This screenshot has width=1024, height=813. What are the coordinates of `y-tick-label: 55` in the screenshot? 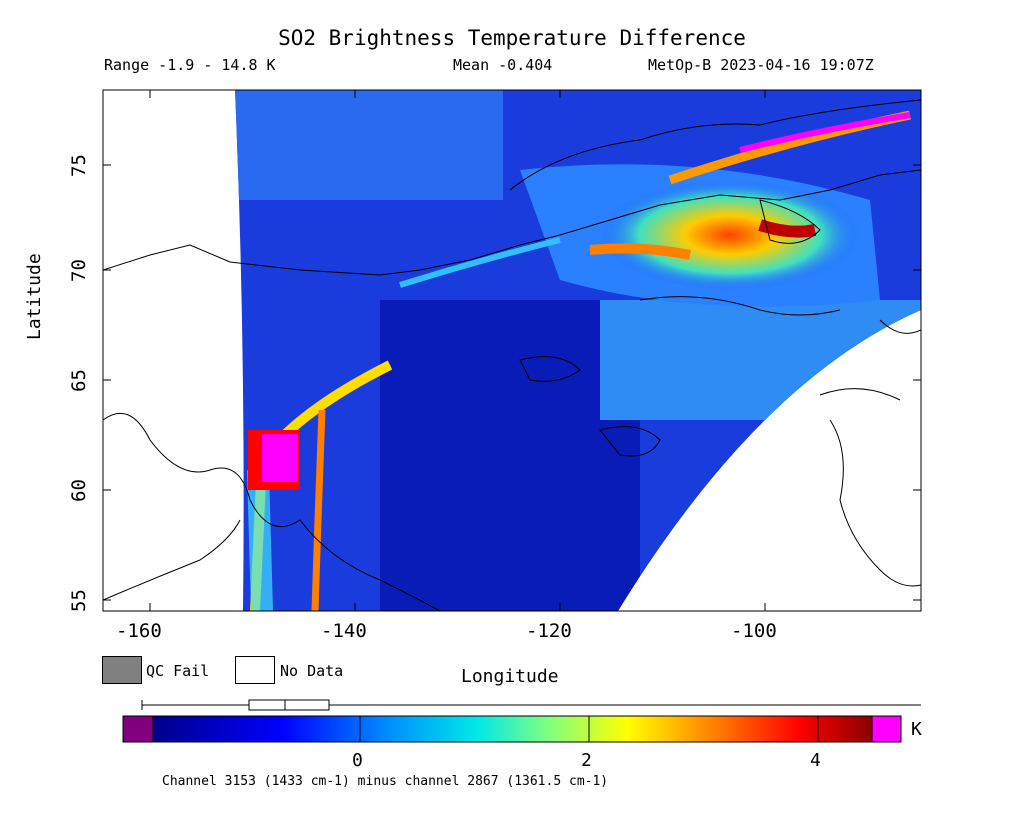 It's located at (79, 600).